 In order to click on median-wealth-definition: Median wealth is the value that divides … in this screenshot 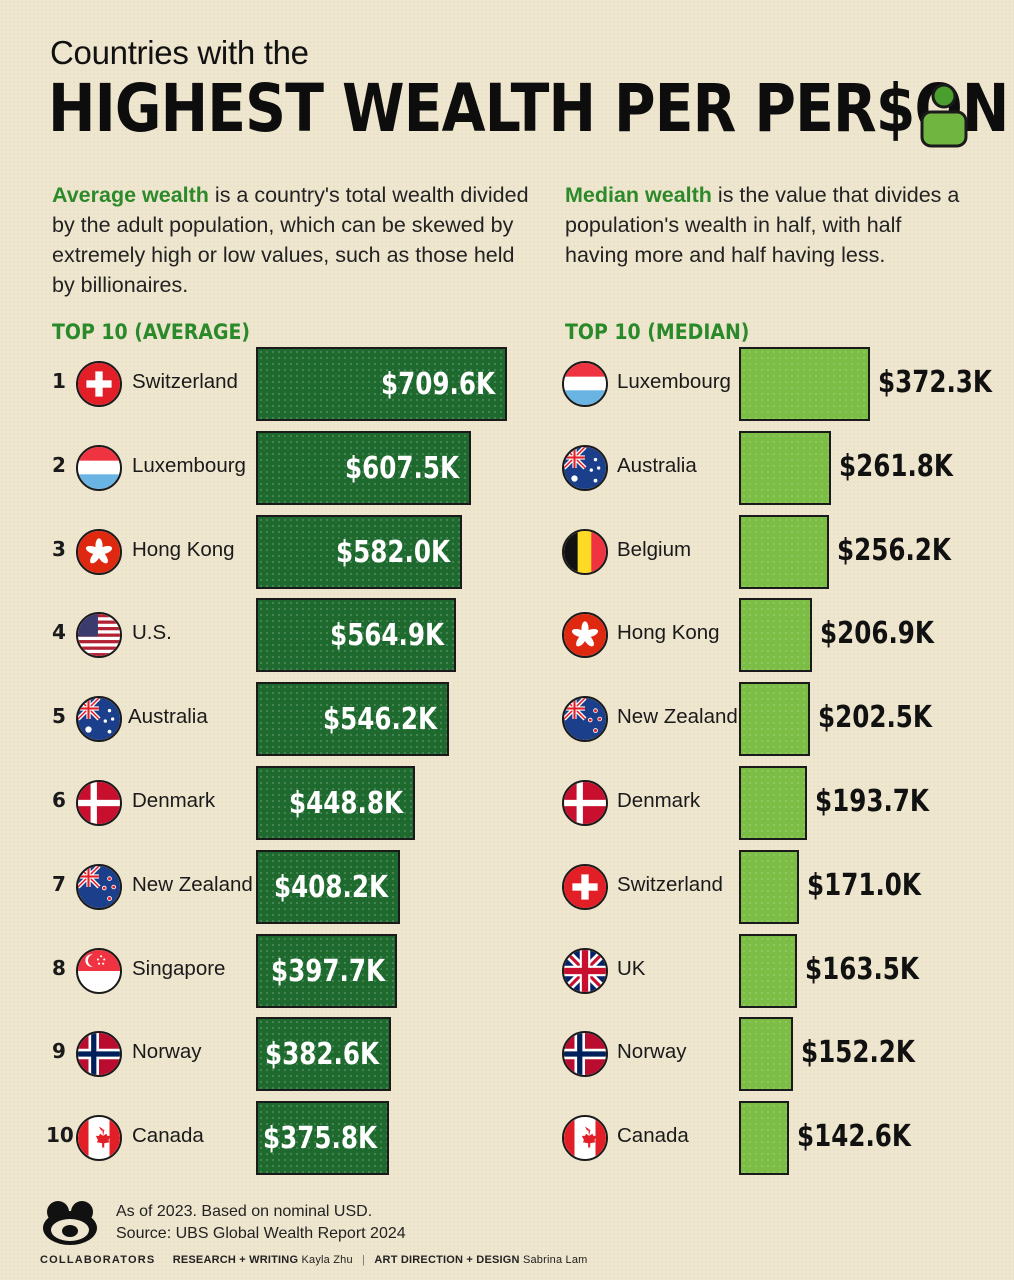, I will do `click(762, 225)`.